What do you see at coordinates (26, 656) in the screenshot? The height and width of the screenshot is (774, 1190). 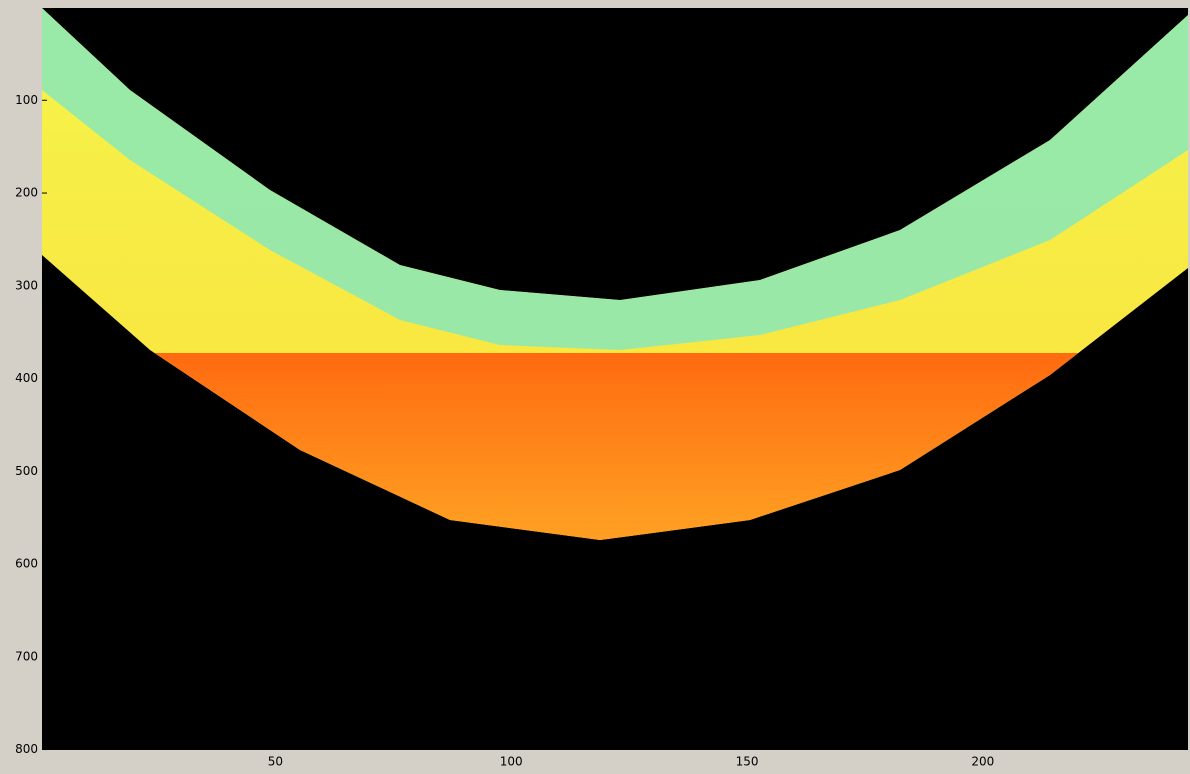 I see `y-tick-label: 700` at bounding box center [26, 656].